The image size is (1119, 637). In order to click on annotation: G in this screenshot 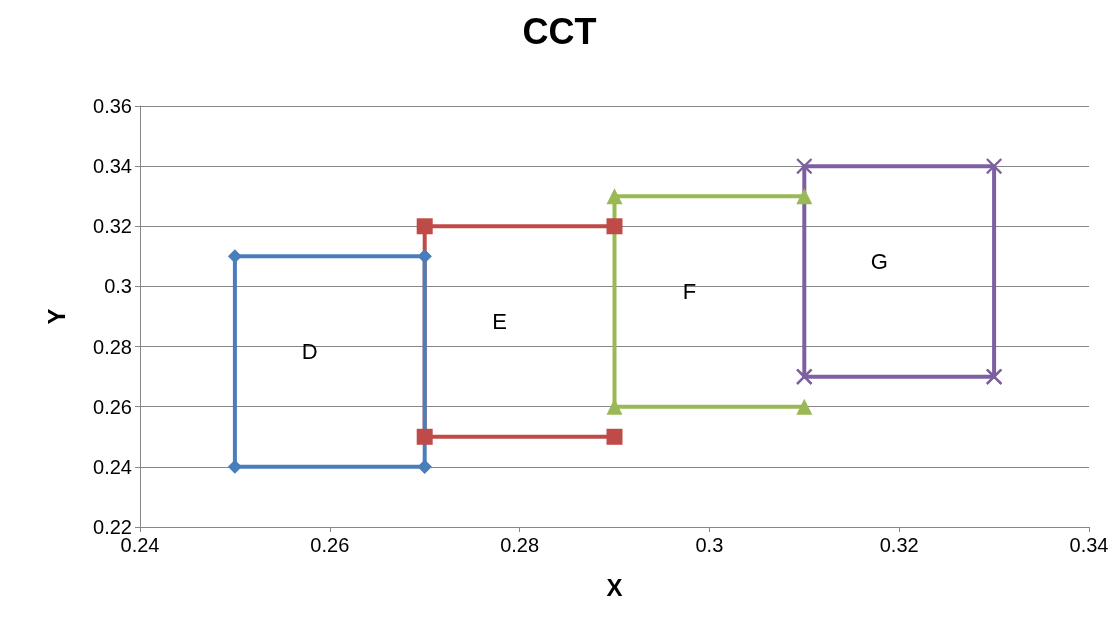, I will do `click(879, 261)`.